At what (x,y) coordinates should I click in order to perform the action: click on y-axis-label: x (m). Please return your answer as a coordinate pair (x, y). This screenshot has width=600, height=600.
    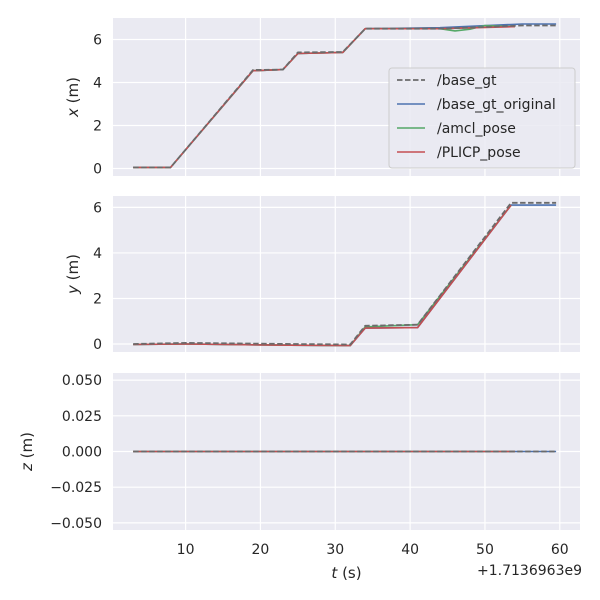
    Looking at the image, I should click on (73, 97).